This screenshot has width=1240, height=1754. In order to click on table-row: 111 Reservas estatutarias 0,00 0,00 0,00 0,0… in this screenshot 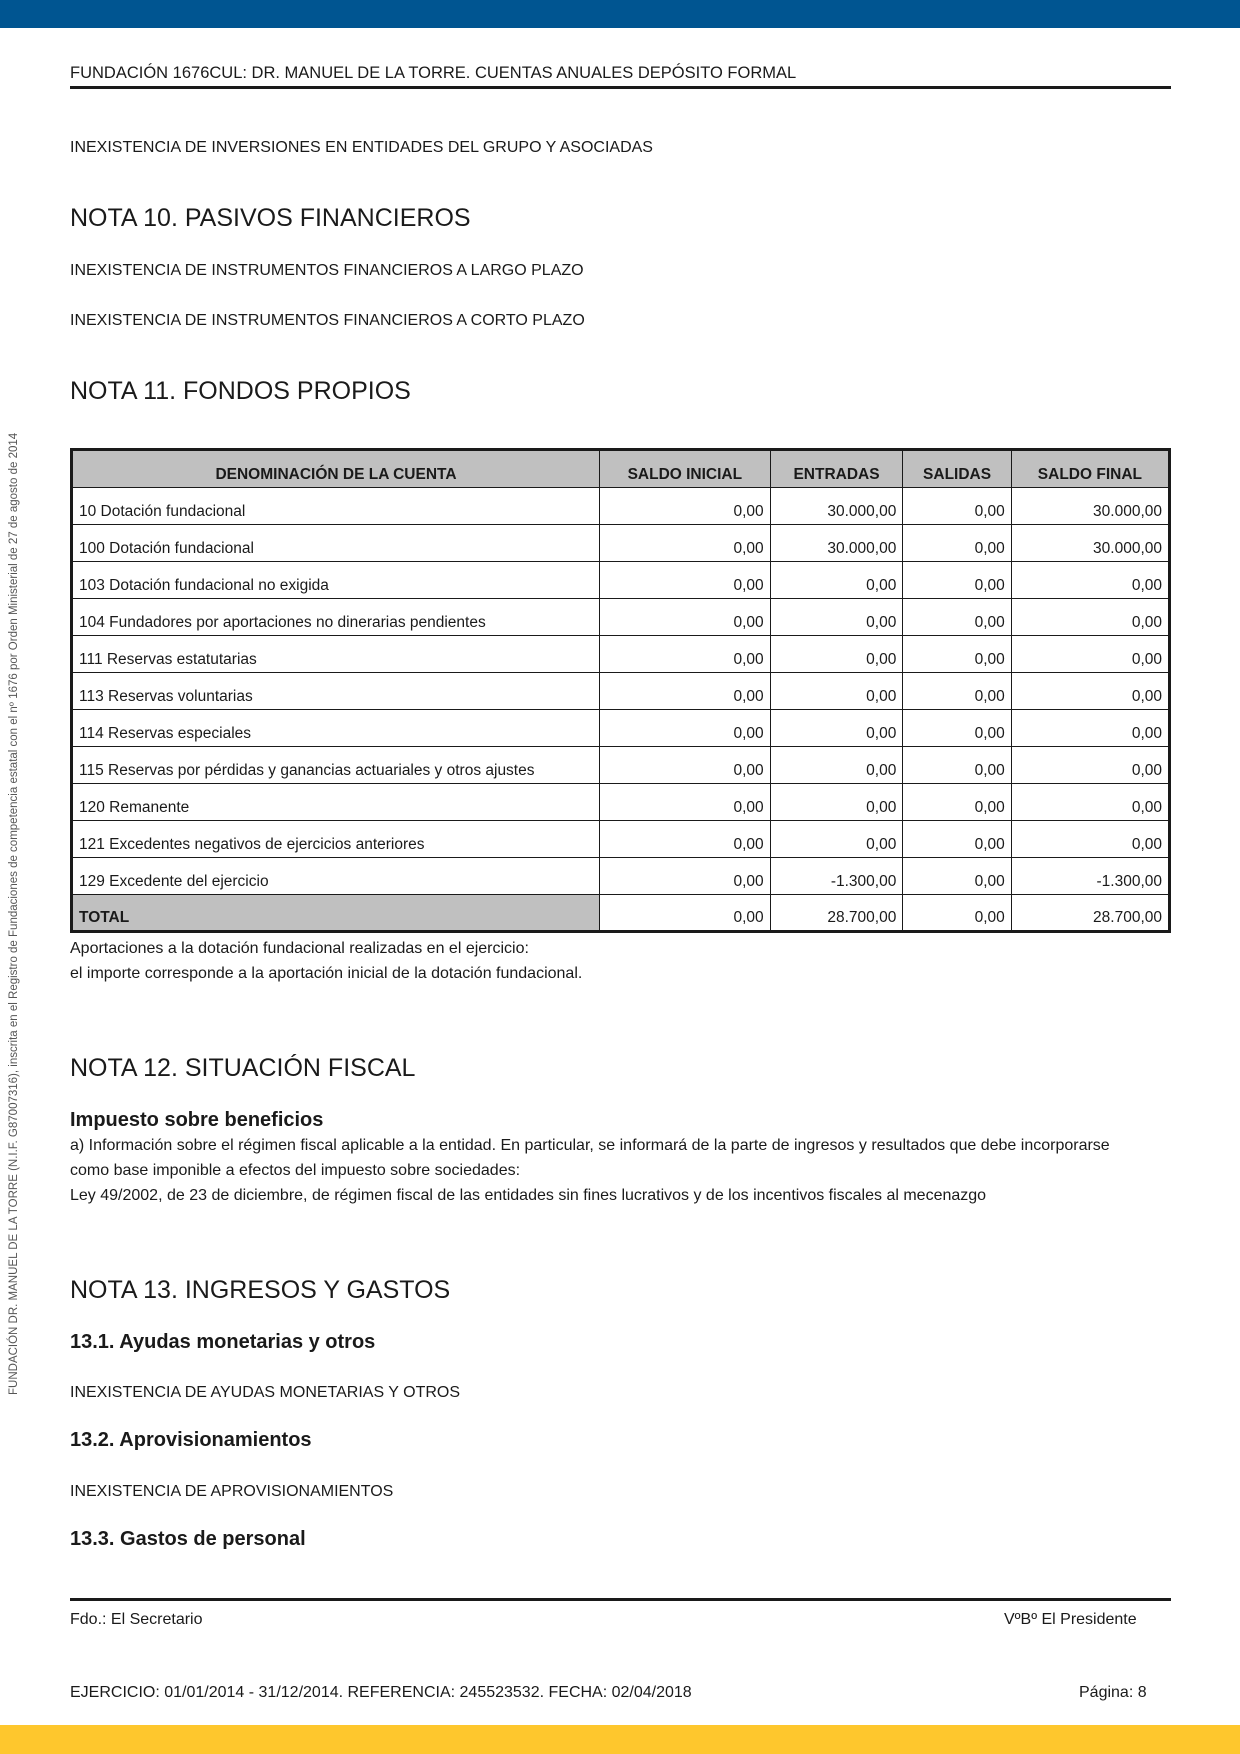, I will do `click(621, 654)`.